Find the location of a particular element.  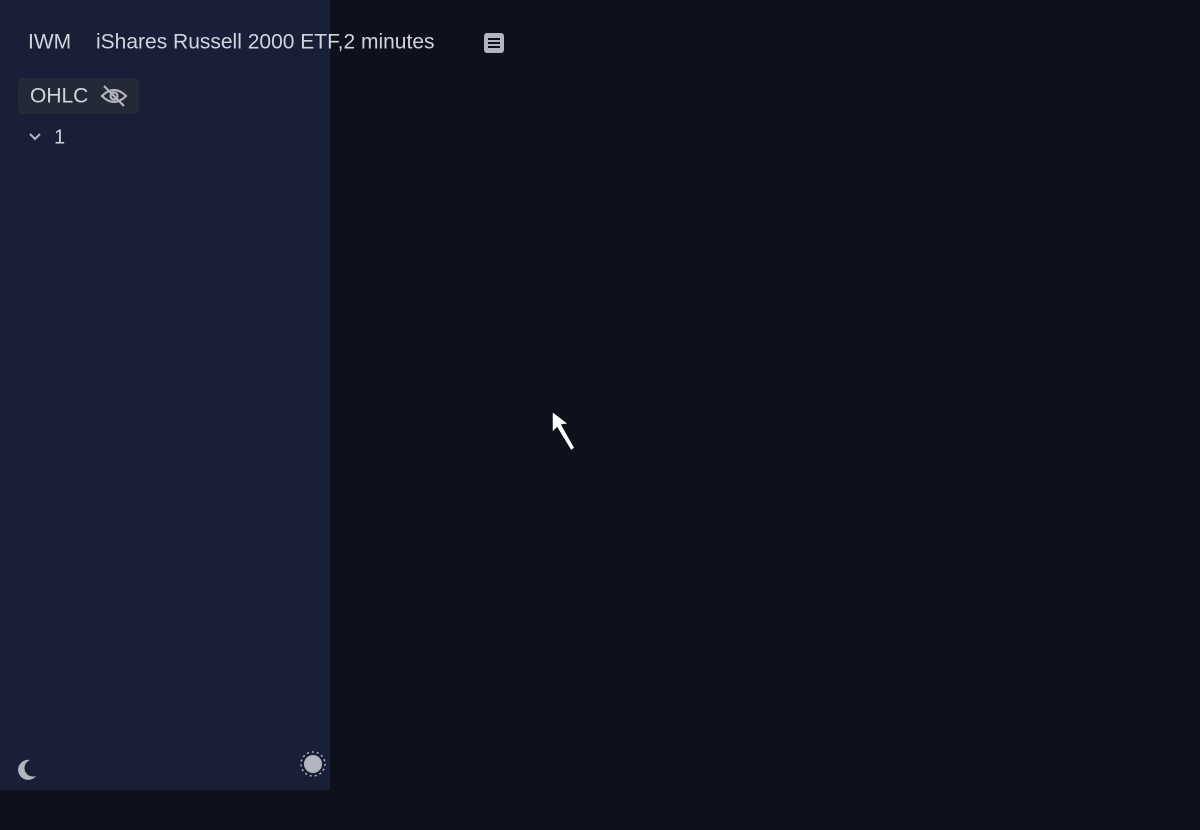

moon-icon is located at coordinates (27, 769).